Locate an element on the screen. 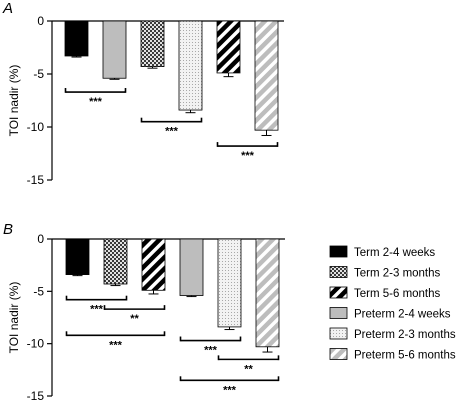 This screenshot has width=473, height=406. legend-label: Preterm 2-3 months is located at coordinates (405, 335).